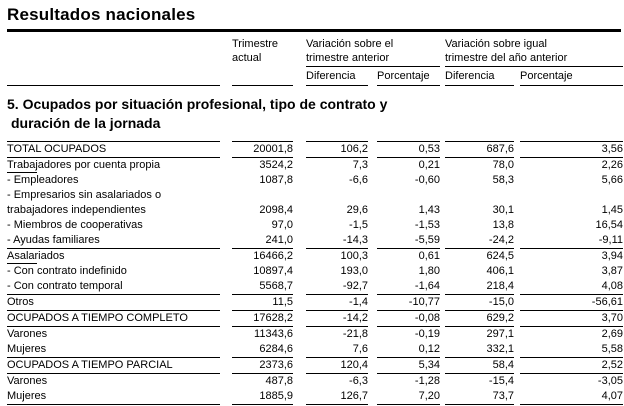 The width and height of the screenshot is (624, 406). I want to click on page-title: Resultados nacionales, so click(101, 14).